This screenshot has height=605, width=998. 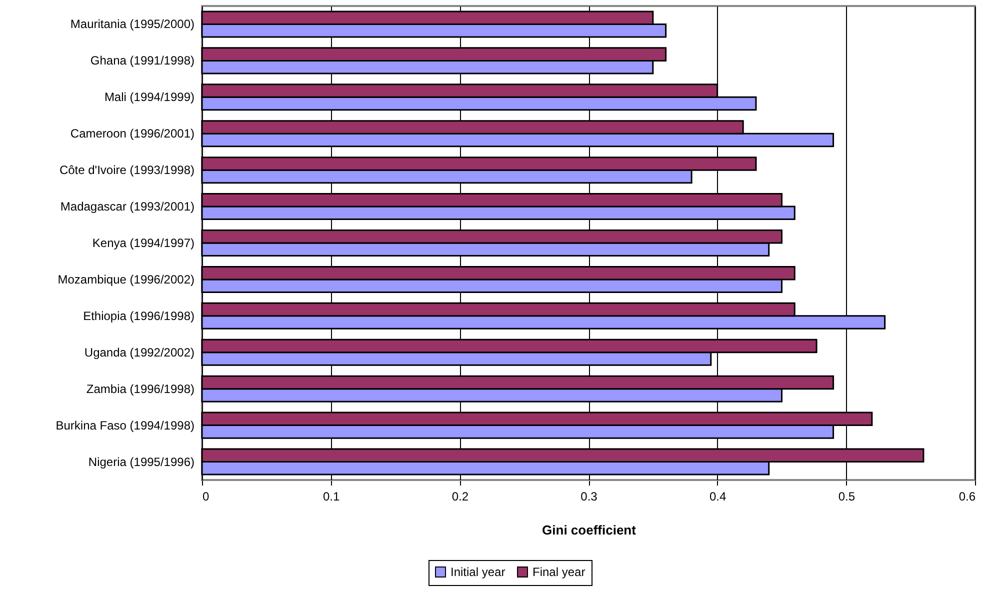 What do you see at coordinates (132, 133) in the screenshot?
I see `y-tick-label: Cameroon (1996/2001)` at bounding box center [132, 133].